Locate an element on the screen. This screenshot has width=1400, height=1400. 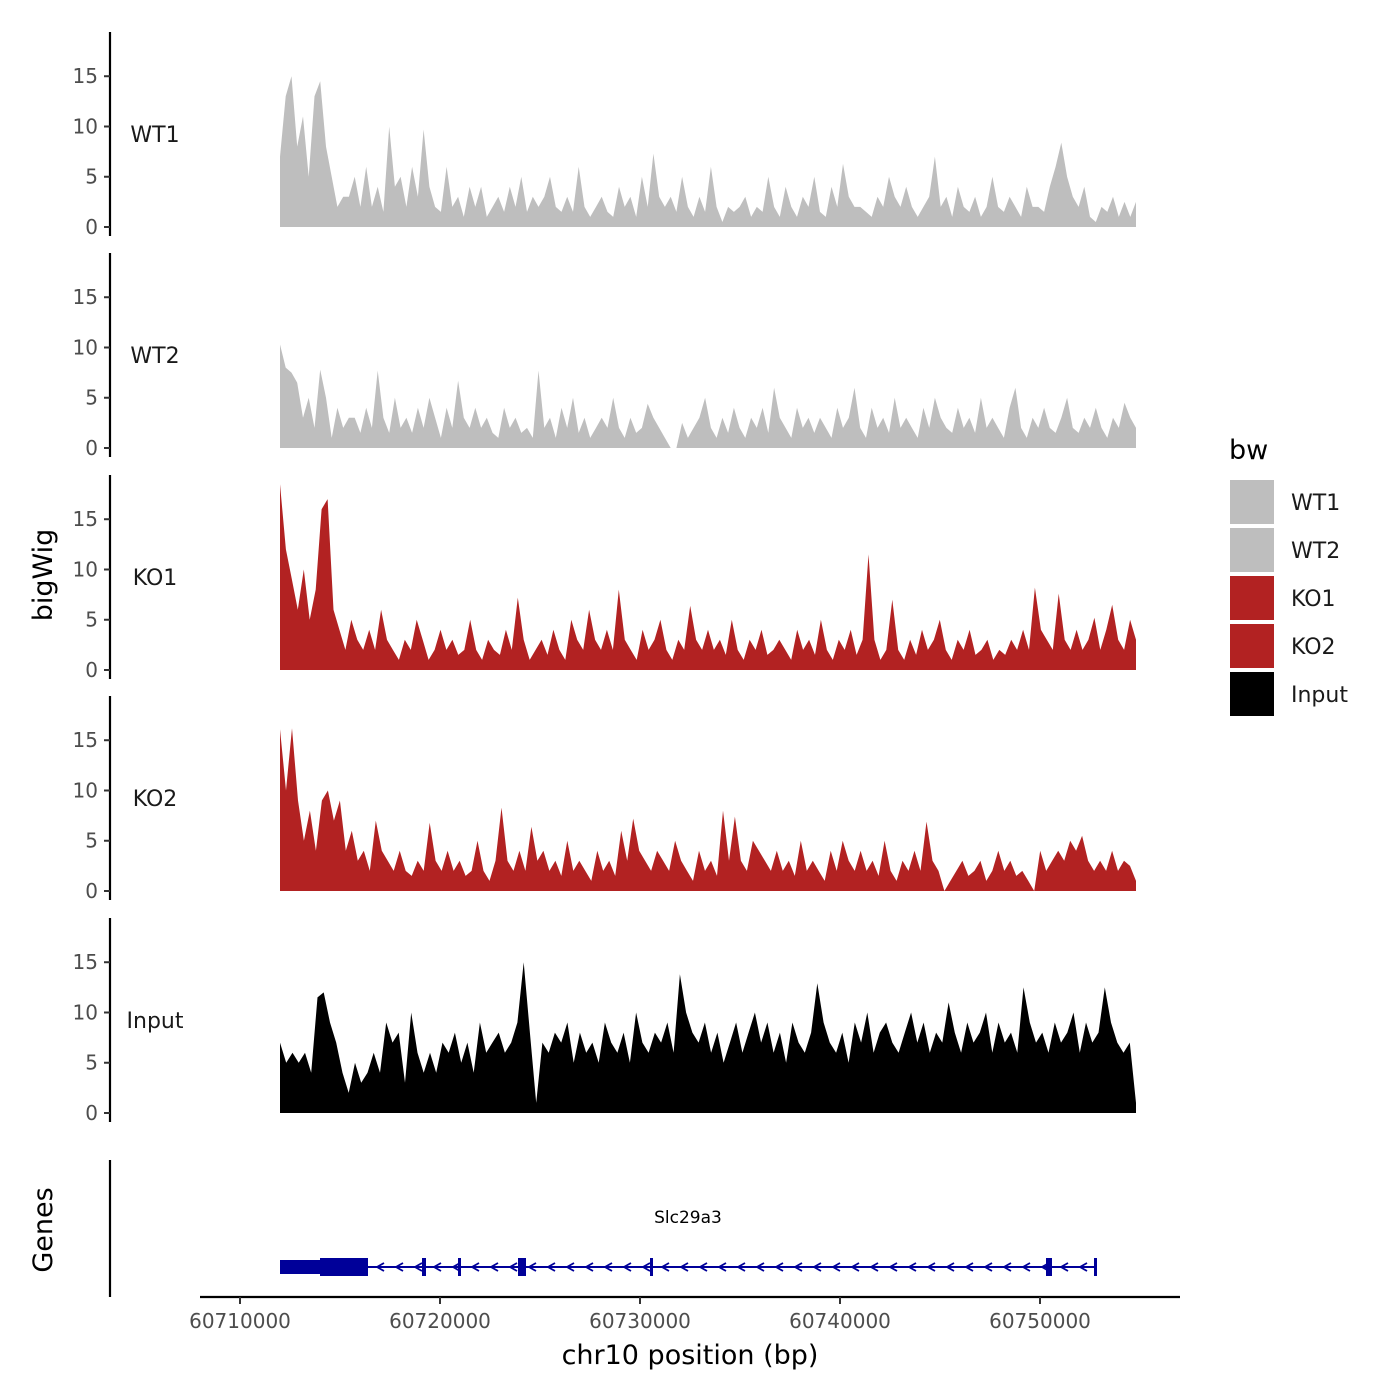
track-label: WT1 is located at coordinates (154, 135).